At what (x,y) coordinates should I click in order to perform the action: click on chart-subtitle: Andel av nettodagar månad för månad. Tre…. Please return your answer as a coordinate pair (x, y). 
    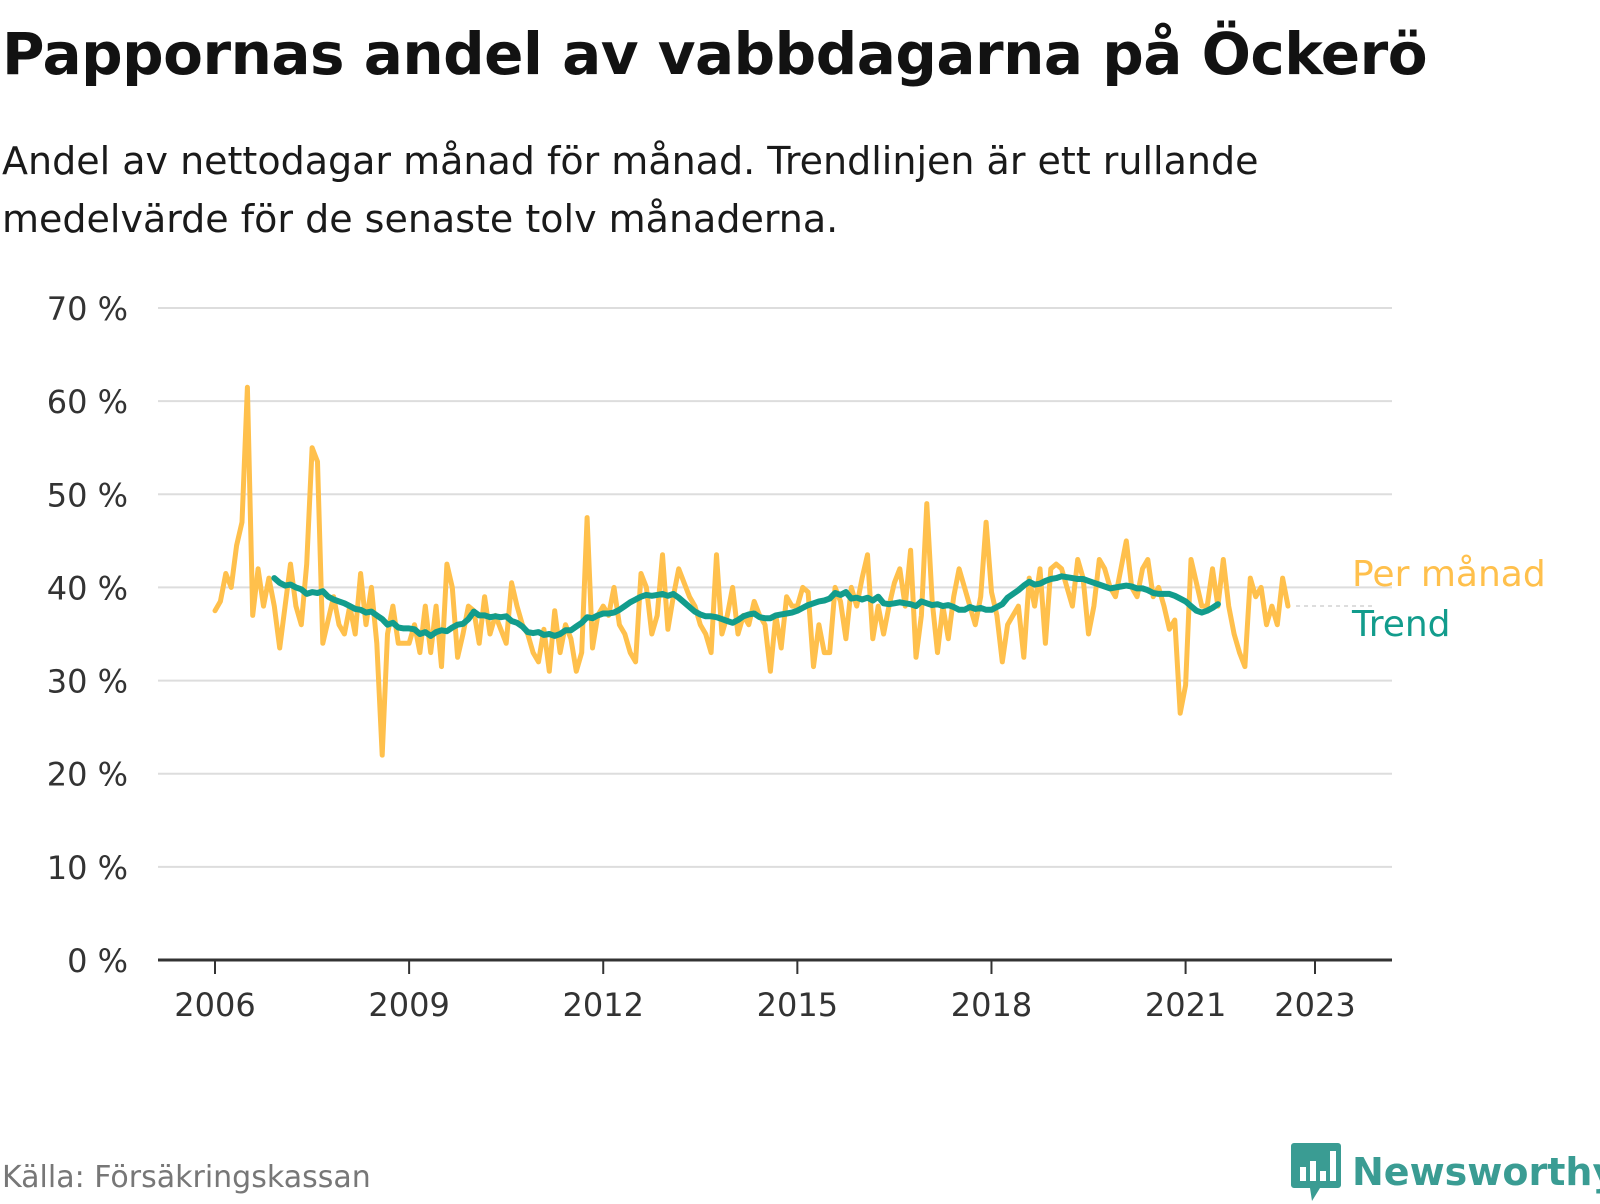
    Looking at the image, I should click on (630, 190).